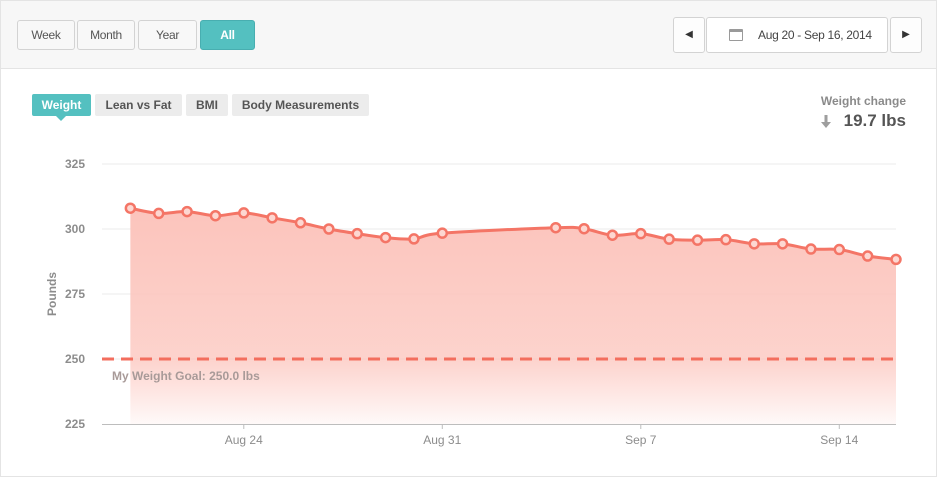 The image size is (937, 477). I want to click on calendar-icon, so click(736, 35).